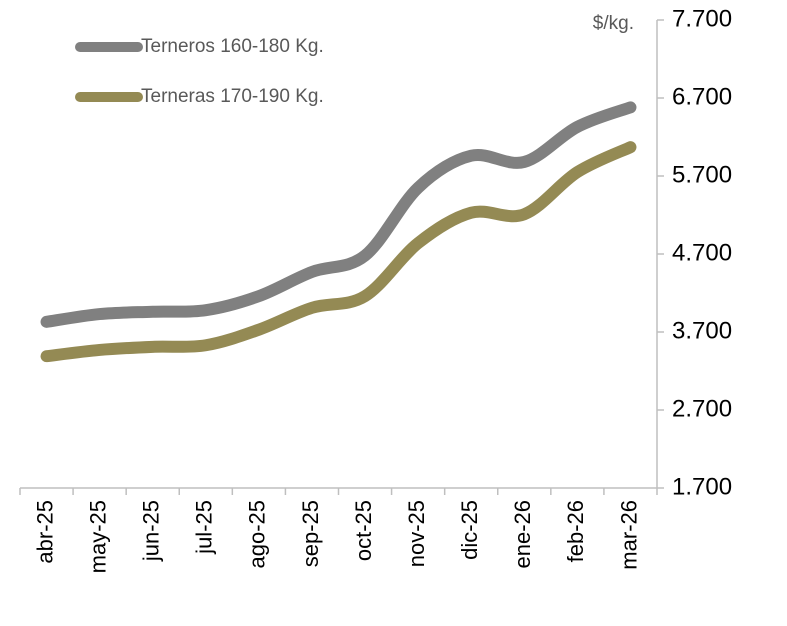 This screenshot has height=626, width=787. What do you see at coordinates (204, 527) in the screenshot?
I see `x-tick-label: jul-25` at bounding box center [204, 527].